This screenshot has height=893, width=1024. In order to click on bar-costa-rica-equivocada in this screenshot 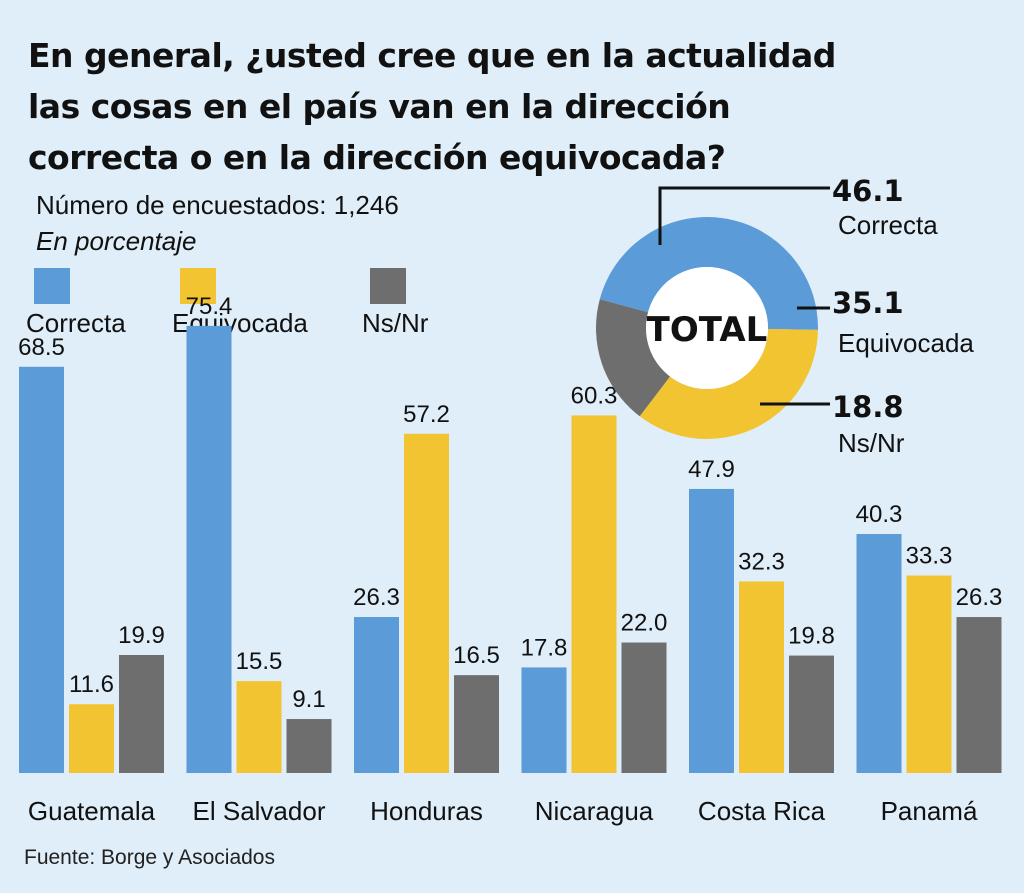, I will do `click(761, 677)`.